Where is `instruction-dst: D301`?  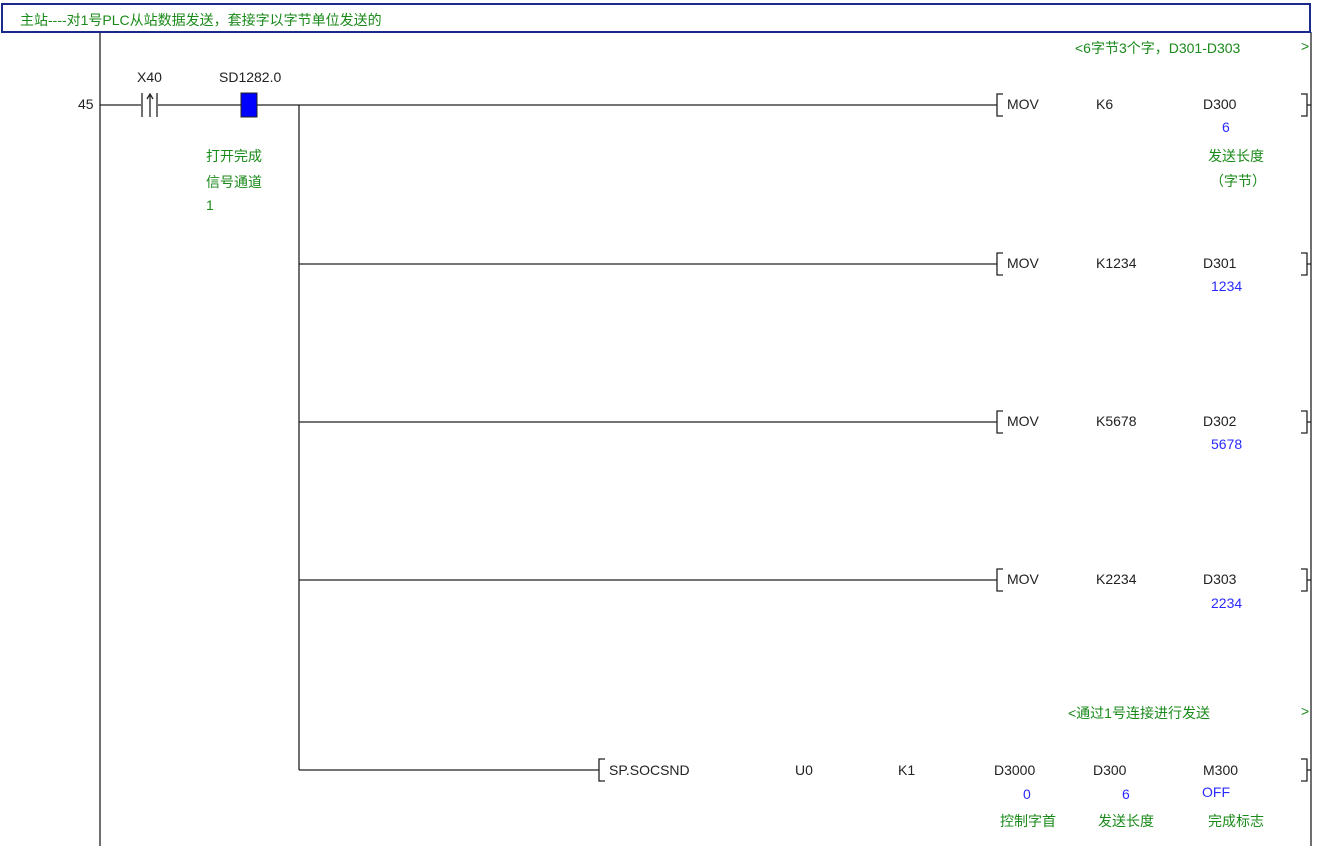
instruction-dst: D301 is located at coordinates (1220, 263).